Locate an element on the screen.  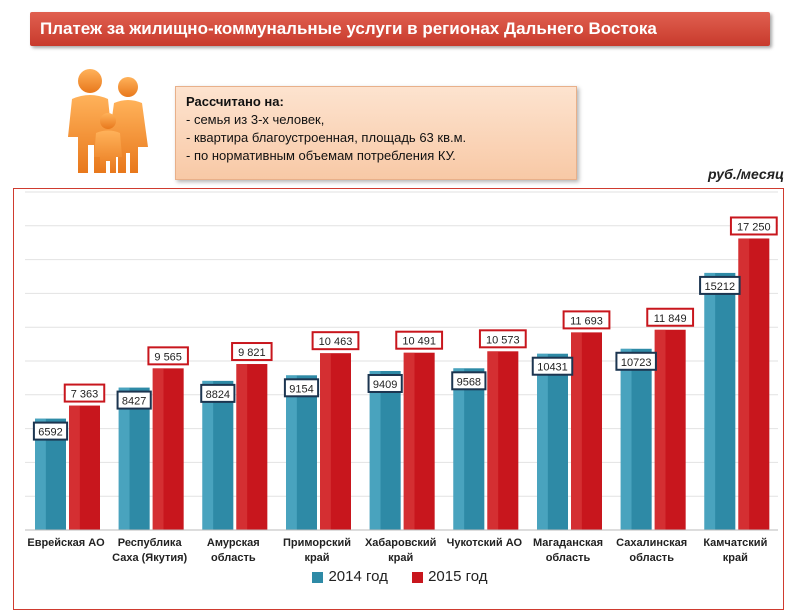
data-label-2015: 10 491 is located at coordinates (419, 342).